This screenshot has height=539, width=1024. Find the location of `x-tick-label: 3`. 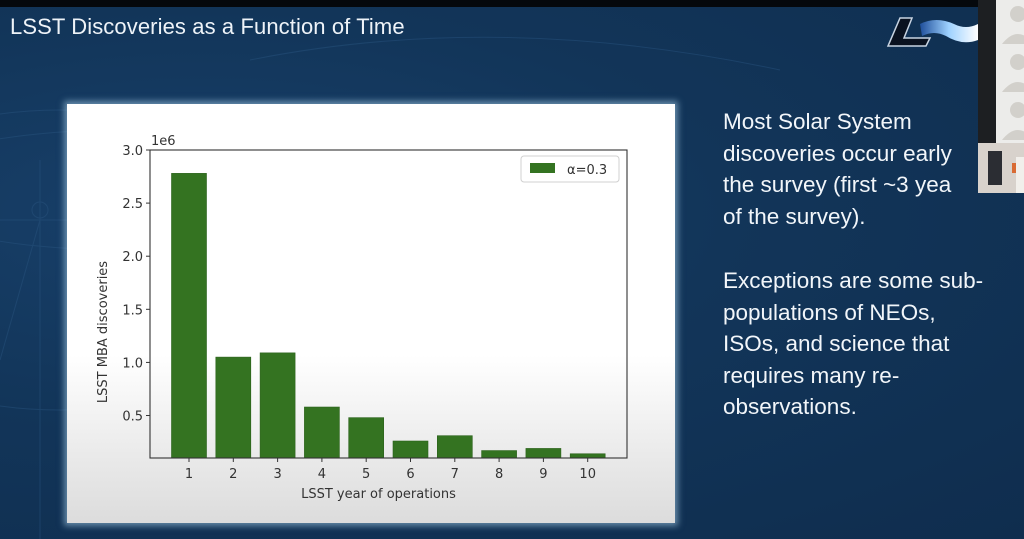

x-tick-label: 3 is located at coordinates (277, 474).